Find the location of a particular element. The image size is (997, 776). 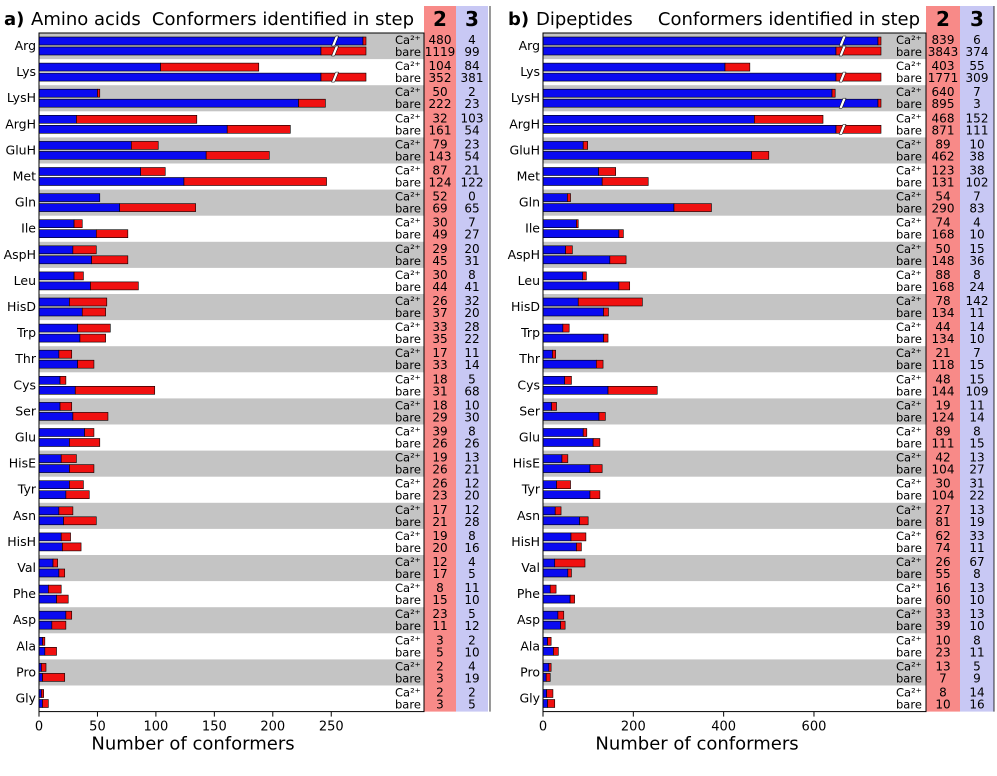

data-label-bare-step2: 462 is located at coordinates (943, 156).